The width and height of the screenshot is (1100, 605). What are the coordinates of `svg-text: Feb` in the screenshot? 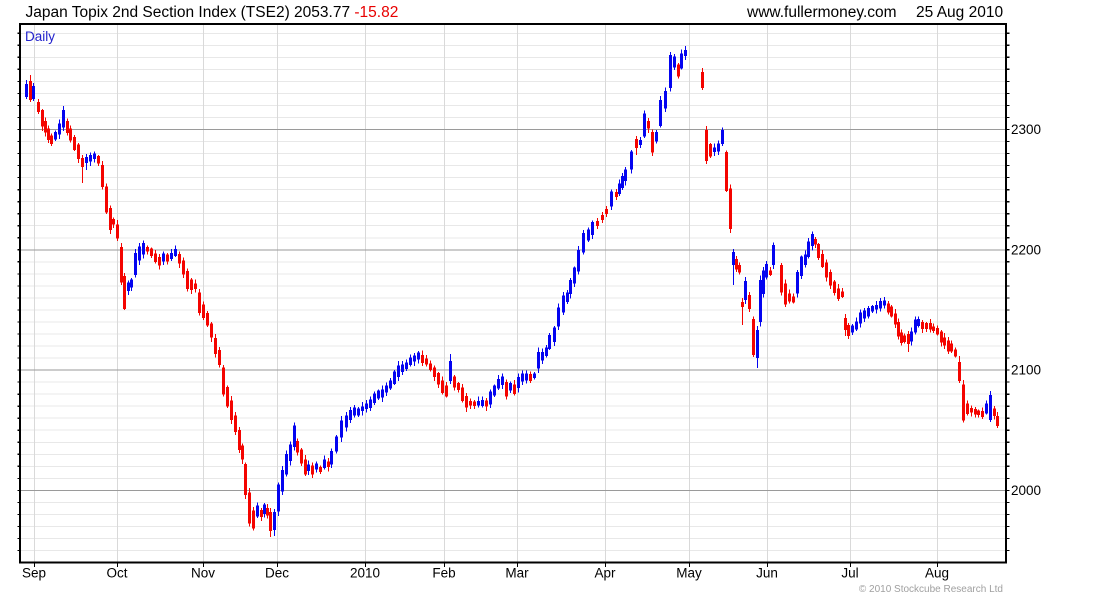 It's located at (443, 573).